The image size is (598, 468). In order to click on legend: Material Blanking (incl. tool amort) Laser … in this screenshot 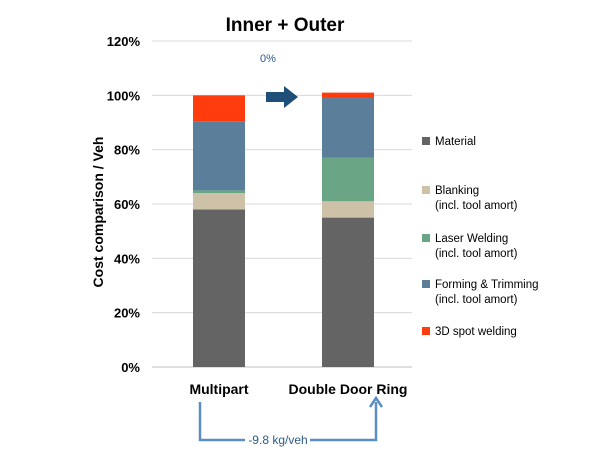, I will do `click(480, 237)`.